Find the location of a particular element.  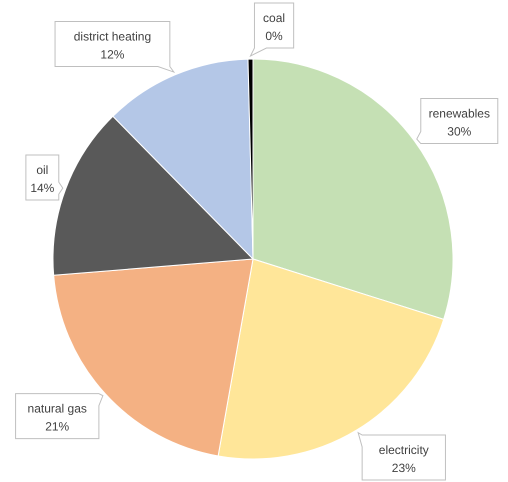

data-label: 30% is located at coordinates (459, 131).